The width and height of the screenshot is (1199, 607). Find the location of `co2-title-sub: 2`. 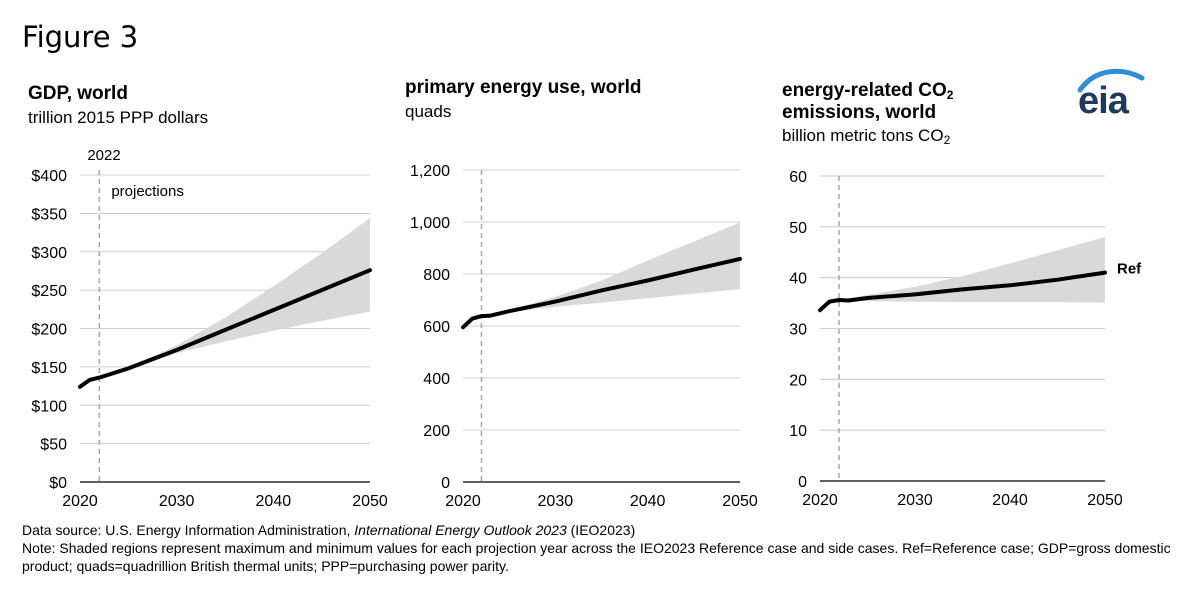

co2-title-sub: 2 is located at coordinates (950, 95).